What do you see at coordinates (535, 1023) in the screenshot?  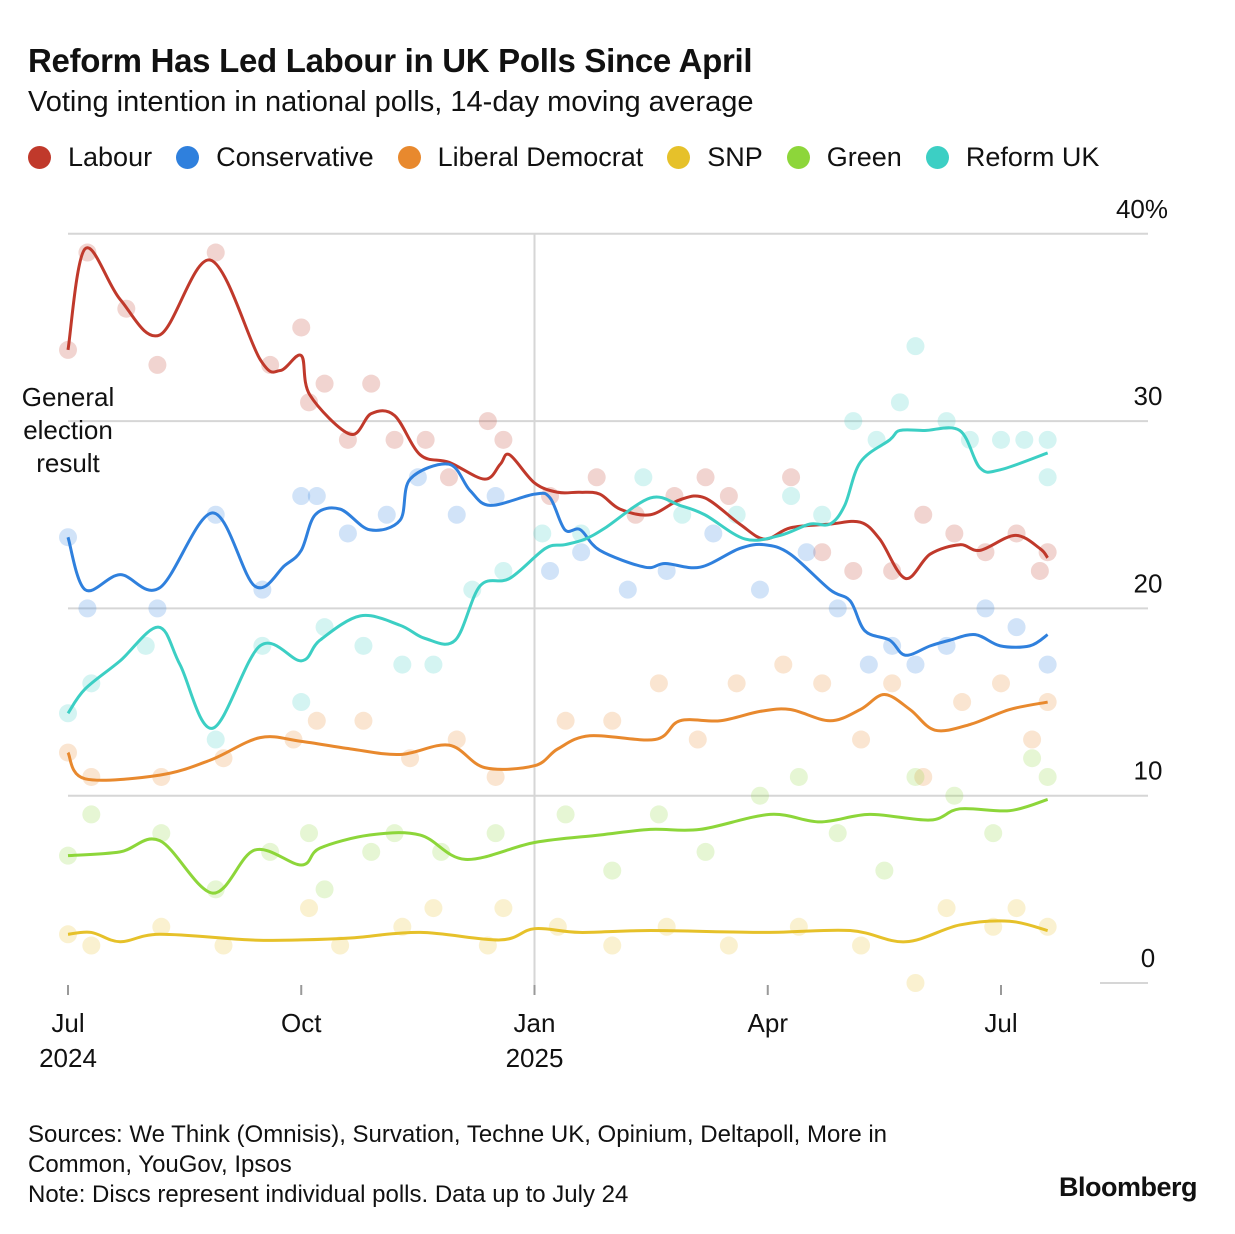 I see `x-tick-label: Jan` at bounding box center [535, 1023].